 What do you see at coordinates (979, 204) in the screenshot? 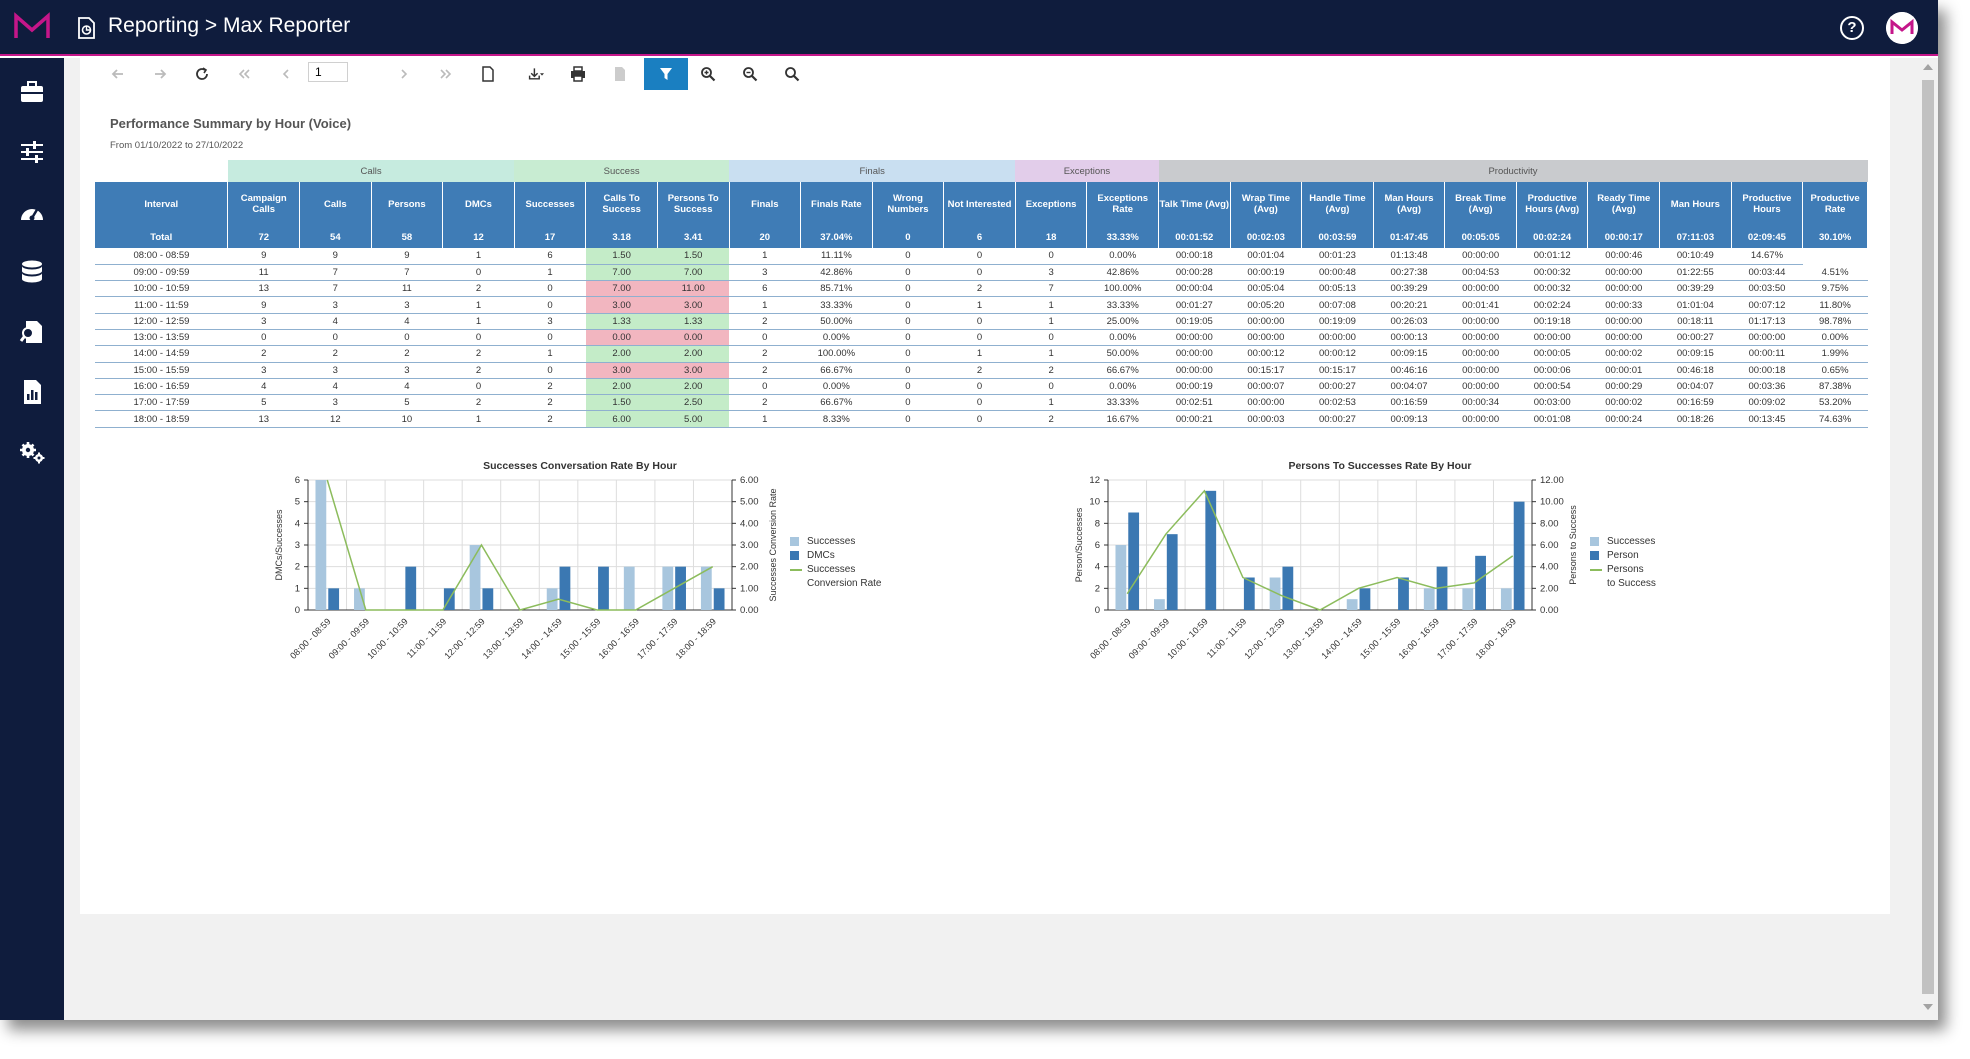
I see `column-header: Not Interested` at bounding box center [979, 204].